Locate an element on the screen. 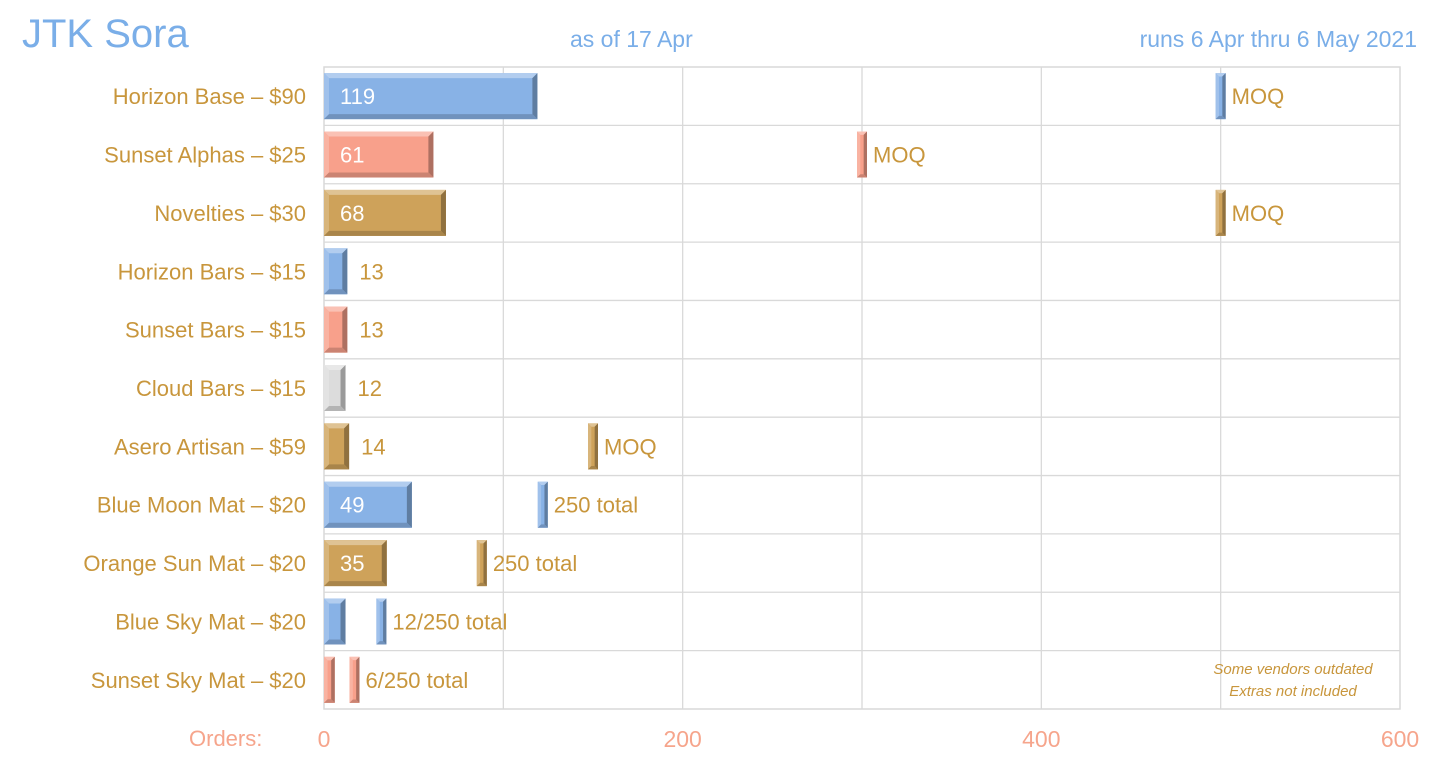  x-tick-label: 400 is located at coordinates (1041, 739).